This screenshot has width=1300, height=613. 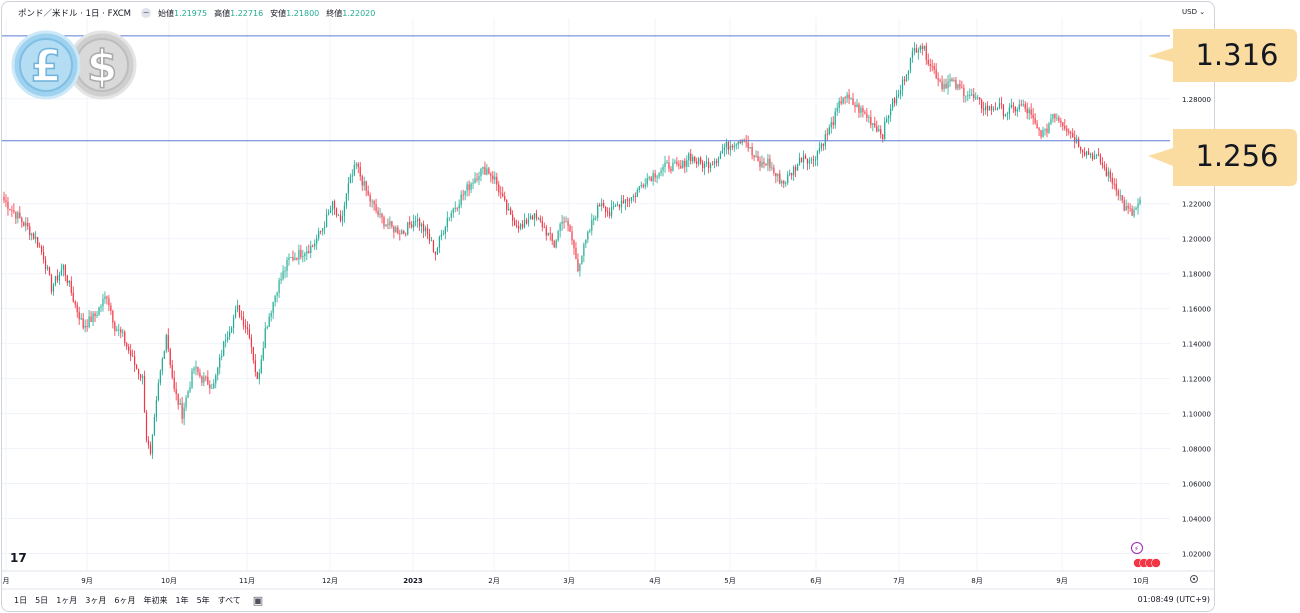 What do you see at coordinates (1194, 579) in the screenshot?
I see `settings-icon` at bounding box center [1194, 579].